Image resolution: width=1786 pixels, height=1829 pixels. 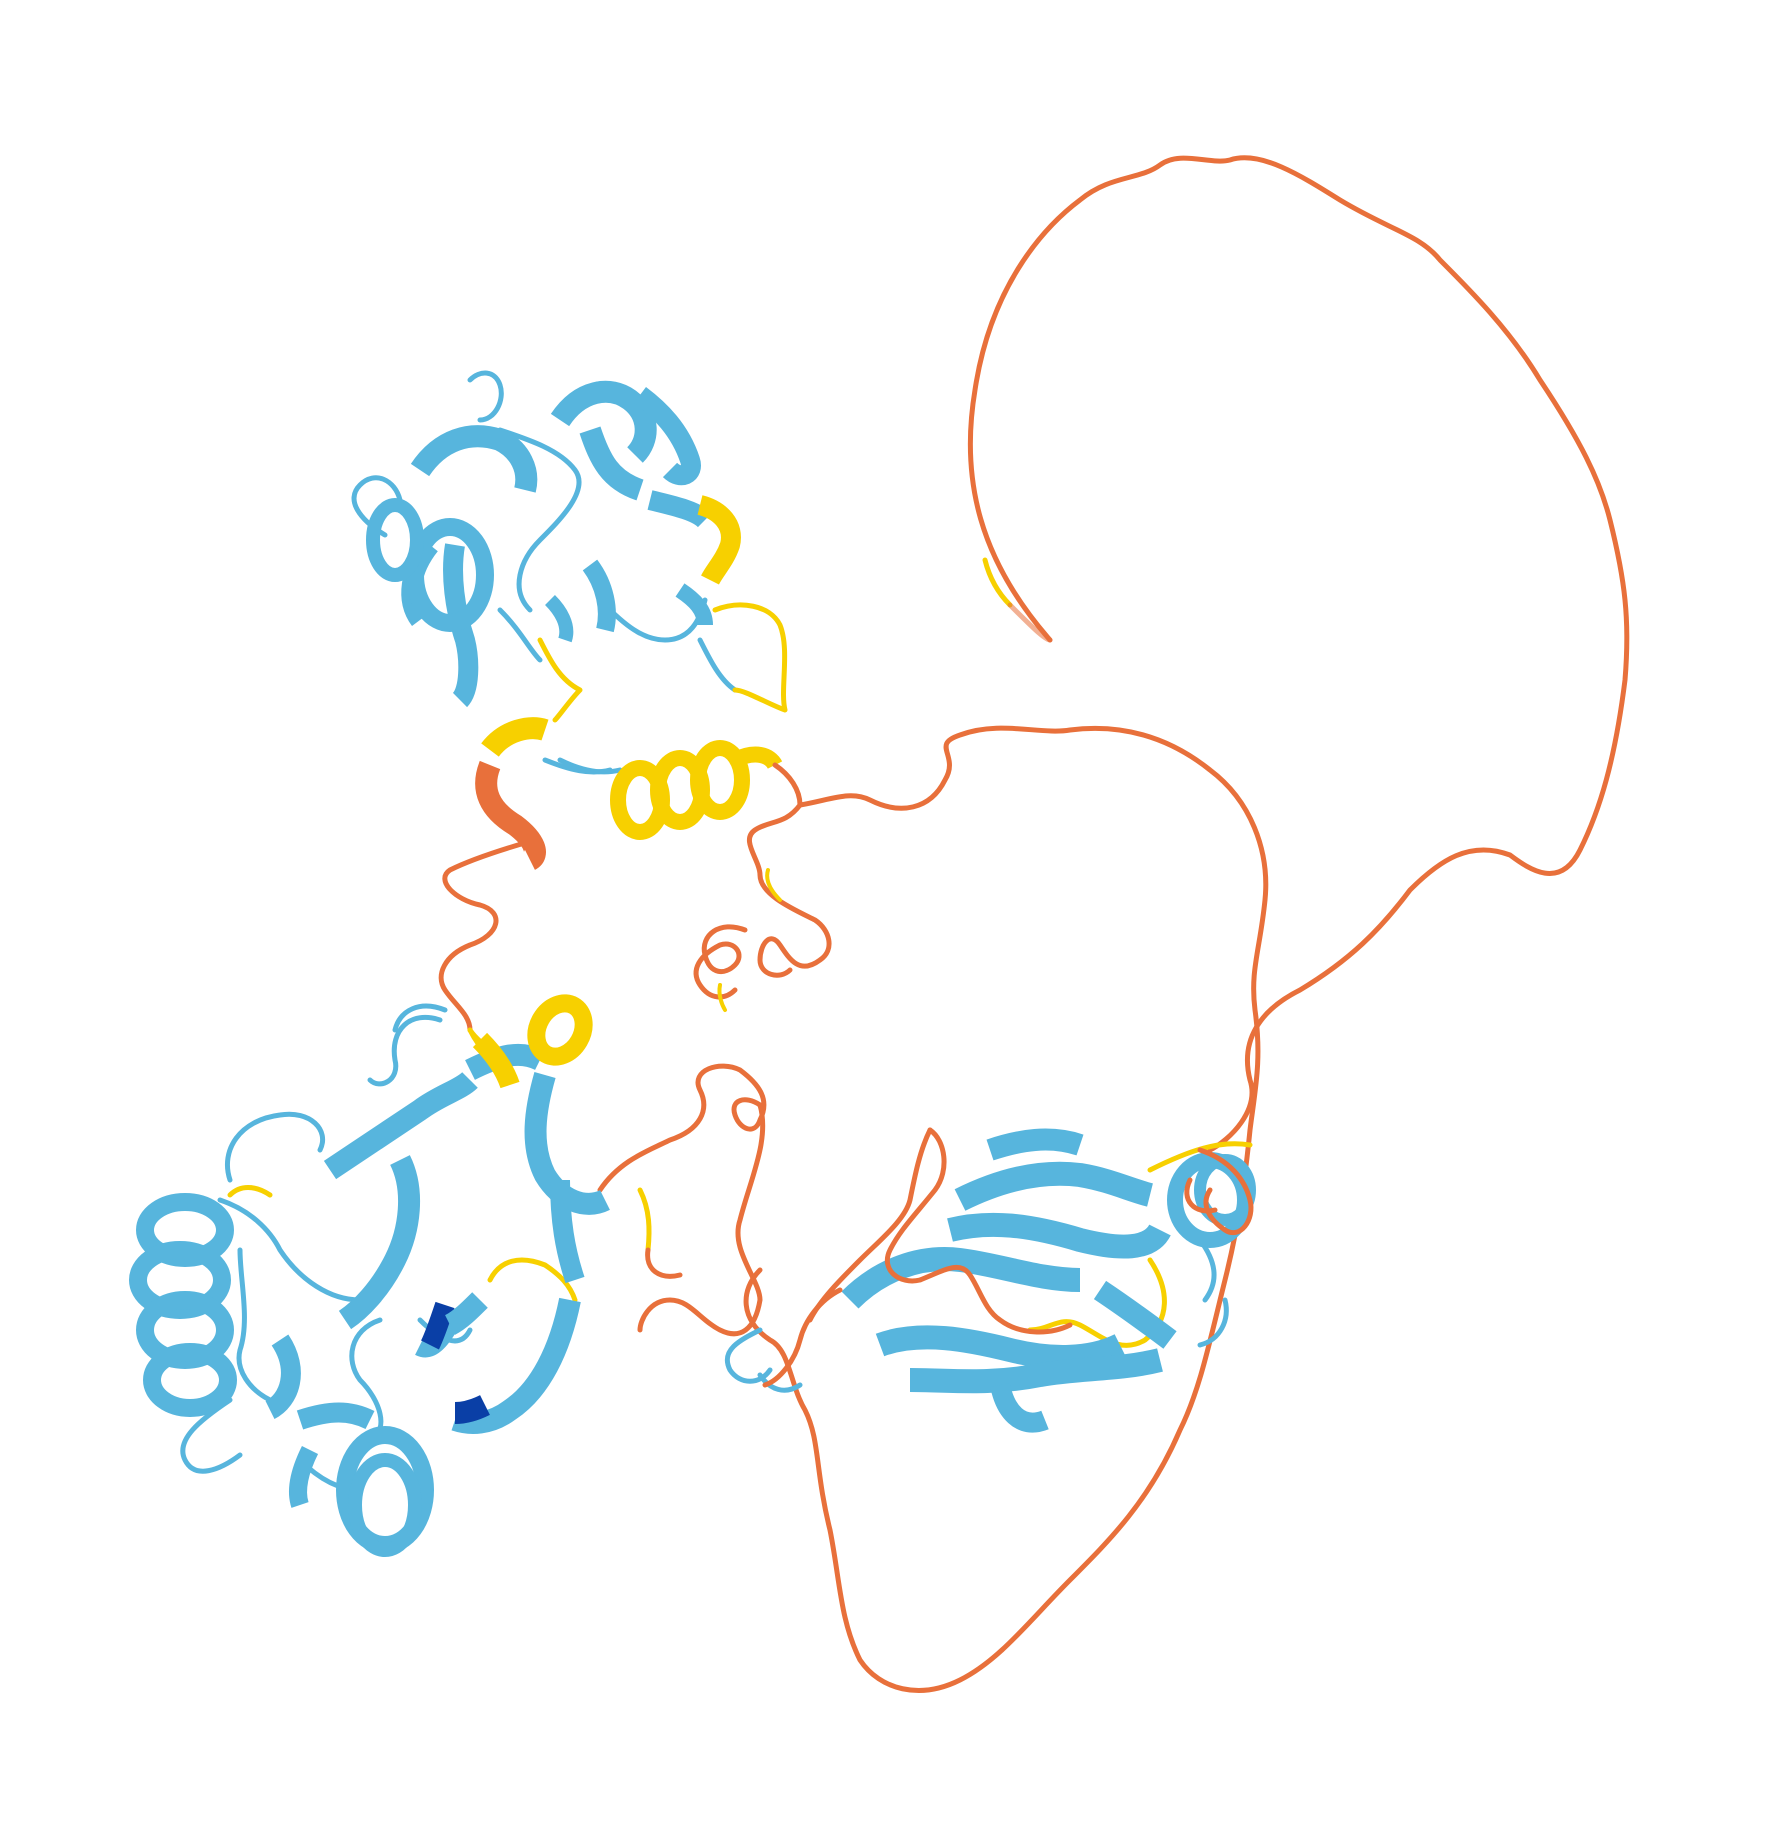 What do you see at coordinates (762, 907) in the screenshot?
I see `disordered-linker-top` at bounding box center [762, 907].